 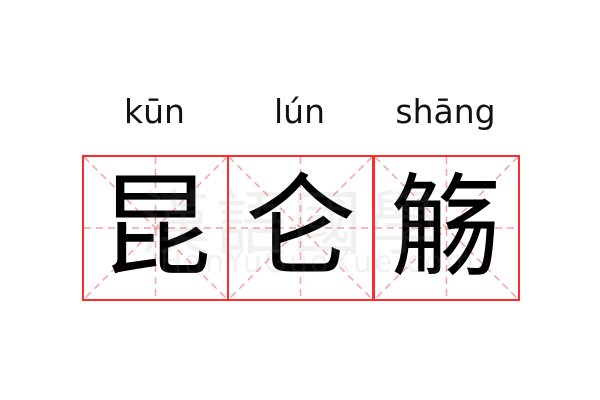 I want to click on pinyin-kun: kūn, so click(x=154, y=111).